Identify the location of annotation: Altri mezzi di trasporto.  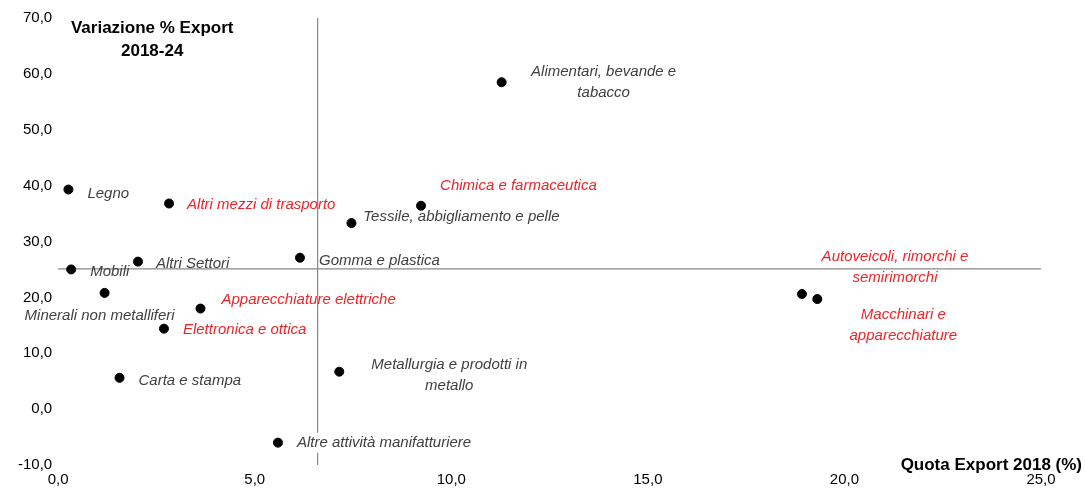
(261, 203).